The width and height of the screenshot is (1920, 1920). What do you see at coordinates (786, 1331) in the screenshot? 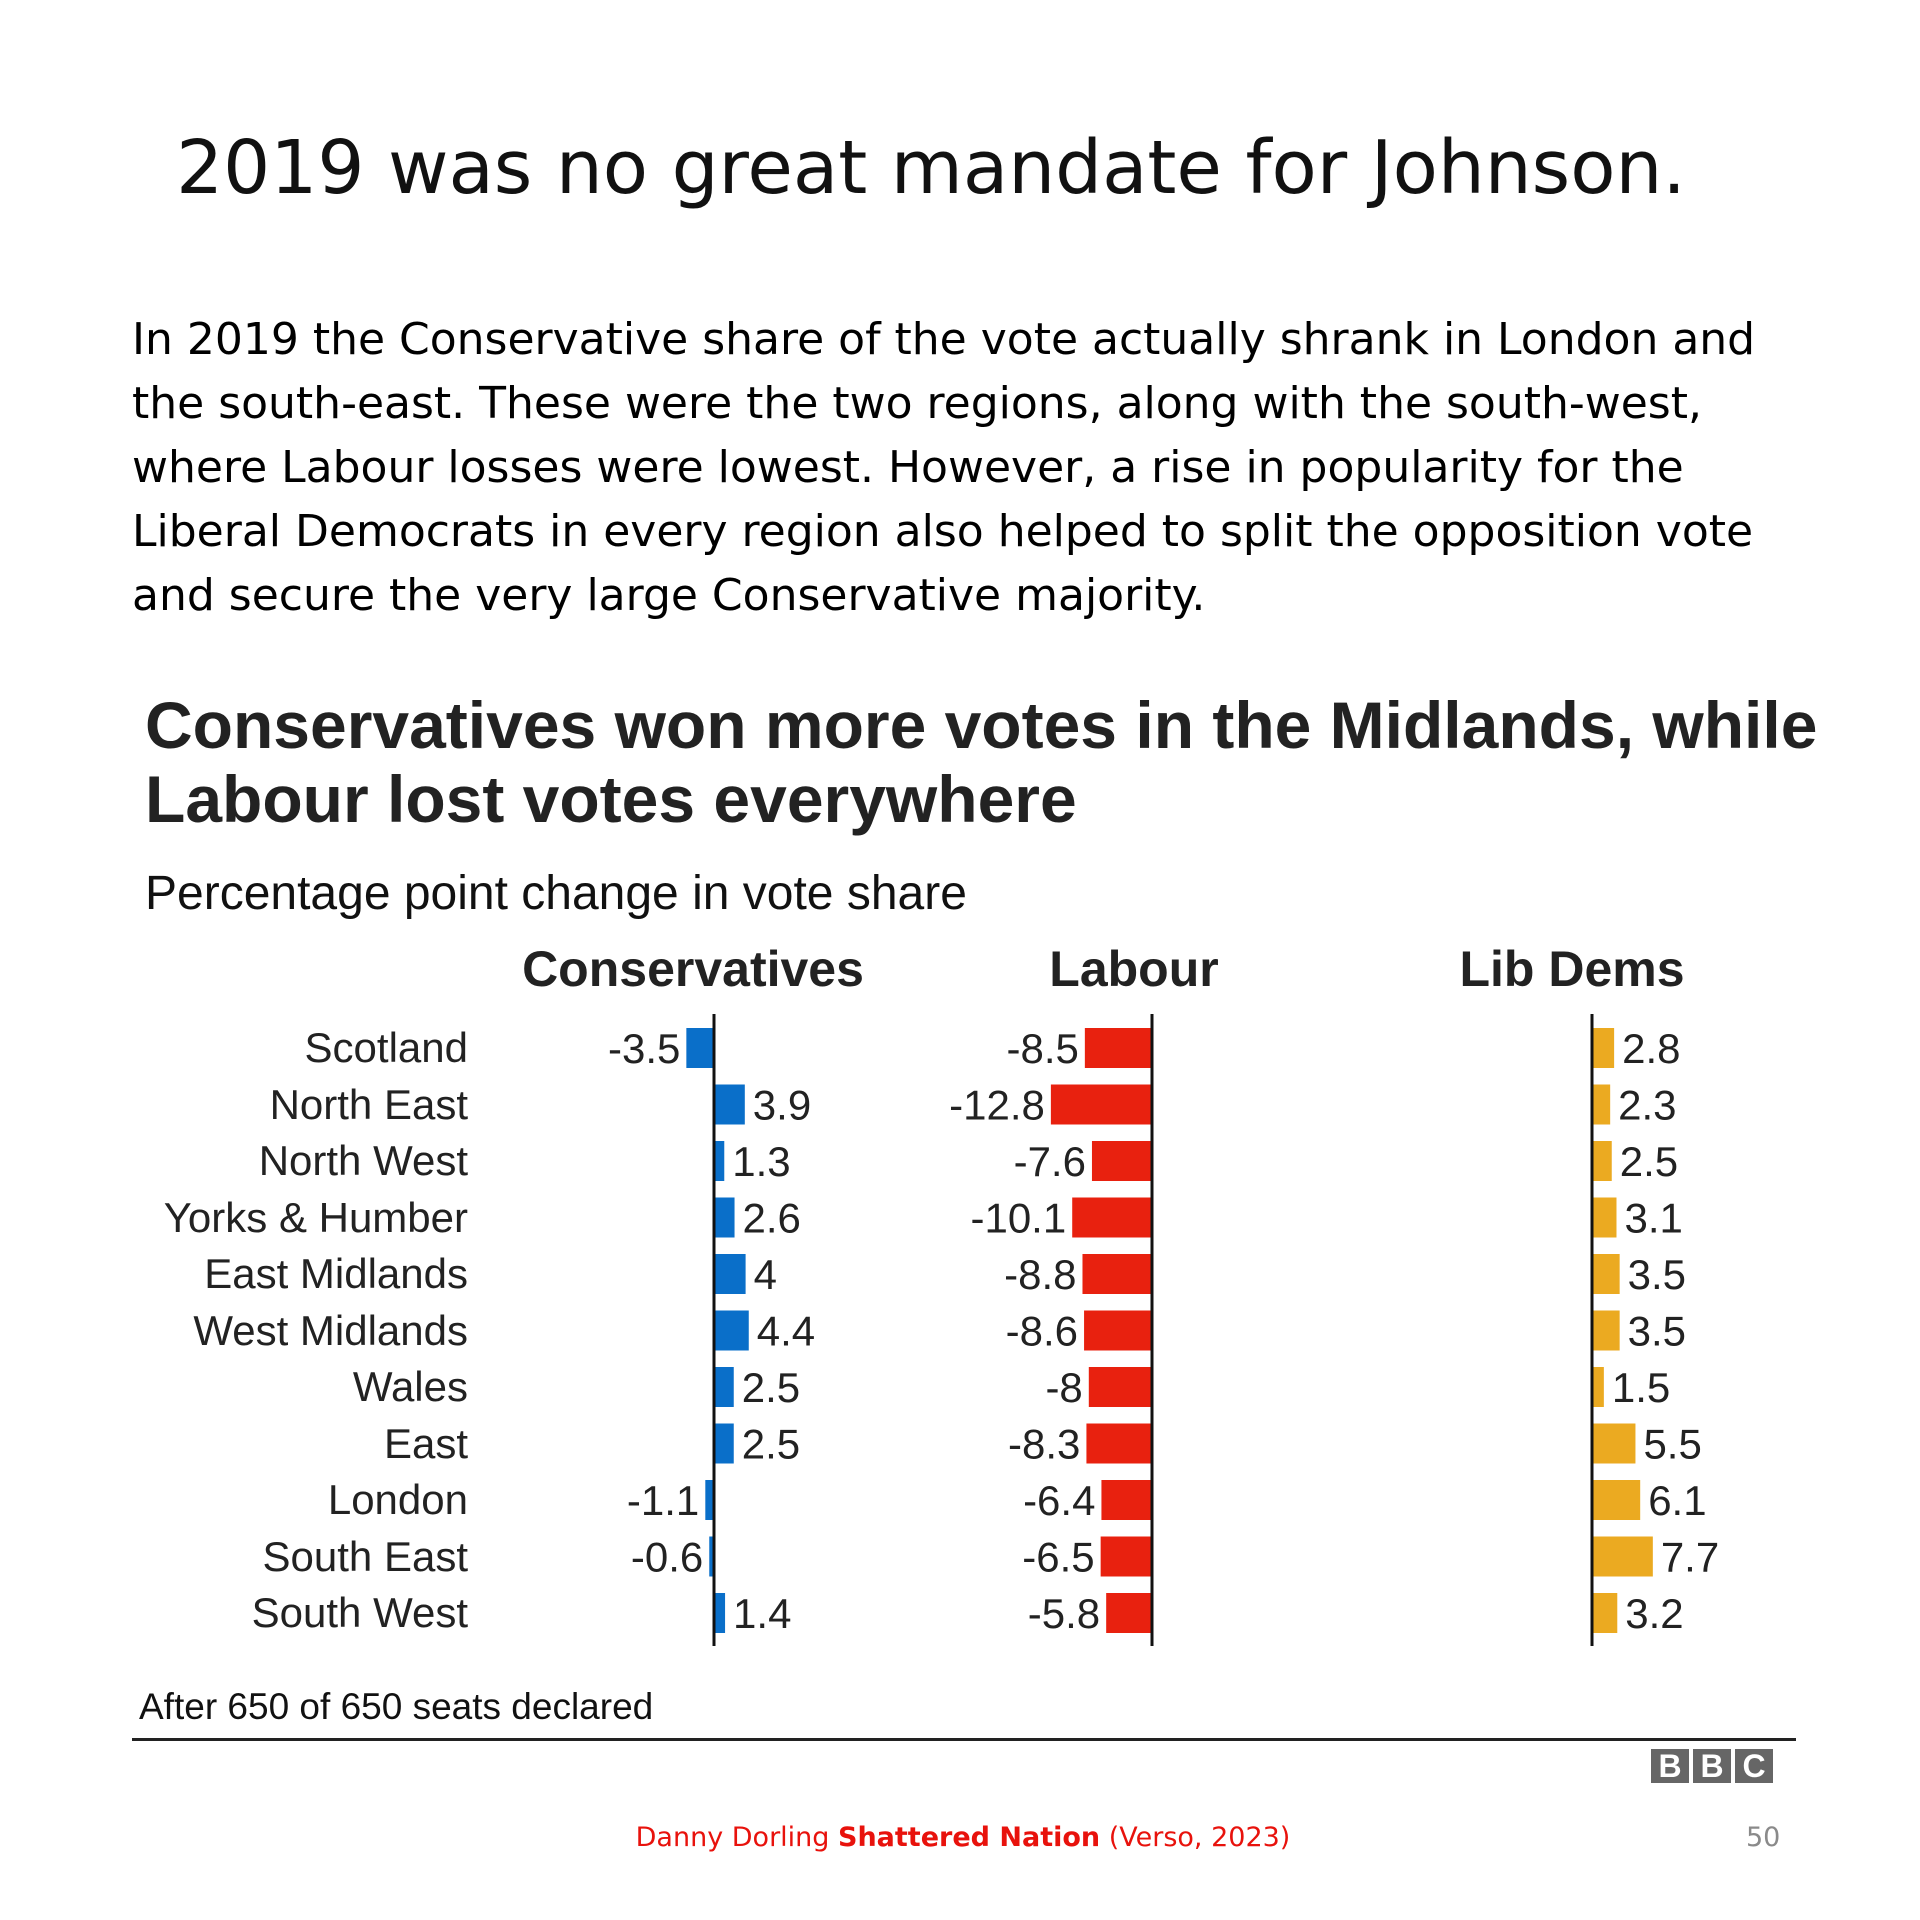
I see `data-label: 4.4` at bounding box center [786, 1331].